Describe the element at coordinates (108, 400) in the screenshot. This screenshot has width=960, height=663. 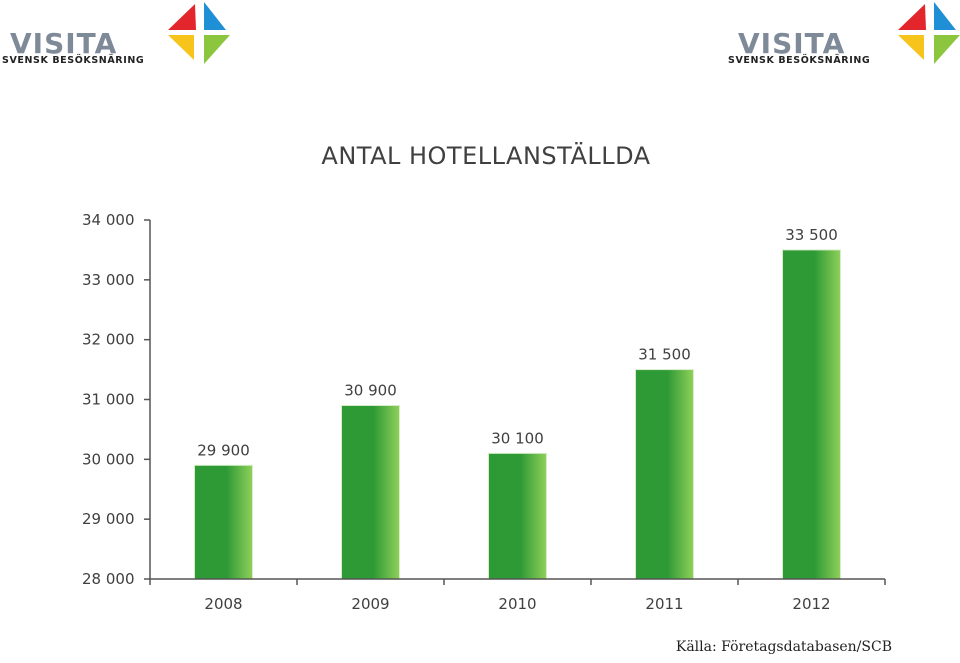
I see `y-tick-label: 31 000` at that location.